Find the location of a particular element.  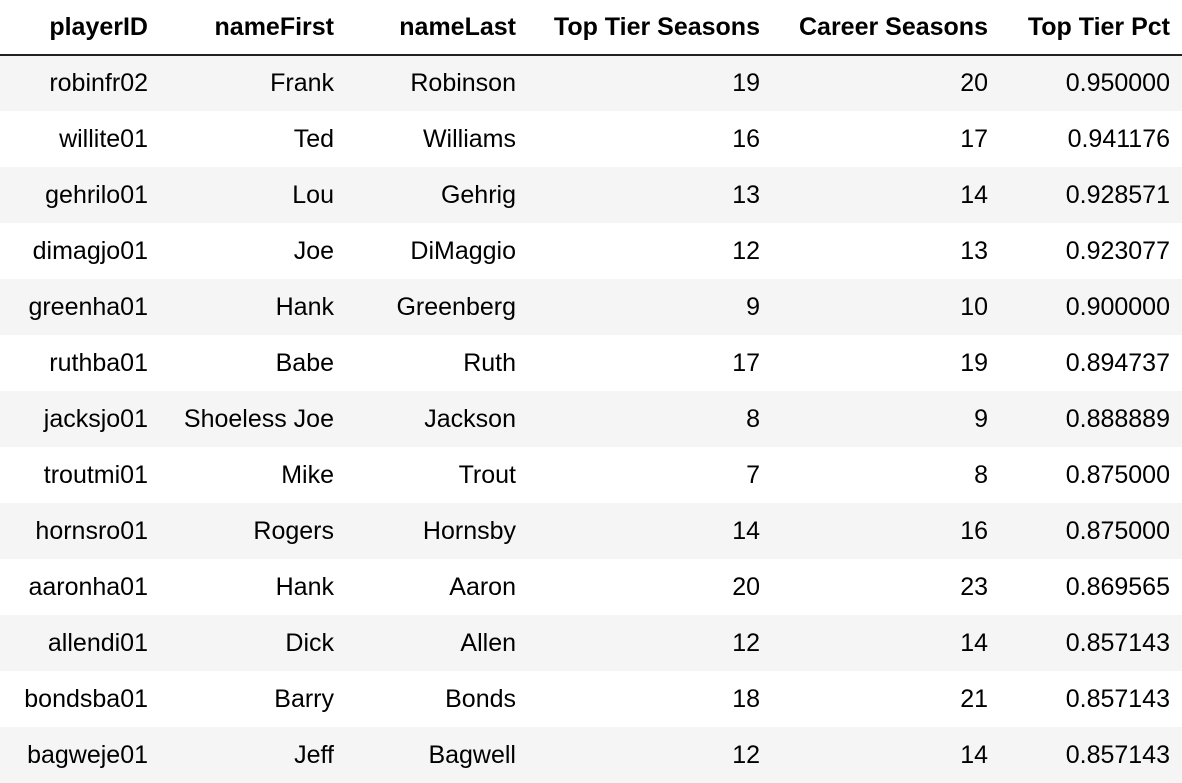

last-name-cell: Bagwell is located at coordinates (472, 754).